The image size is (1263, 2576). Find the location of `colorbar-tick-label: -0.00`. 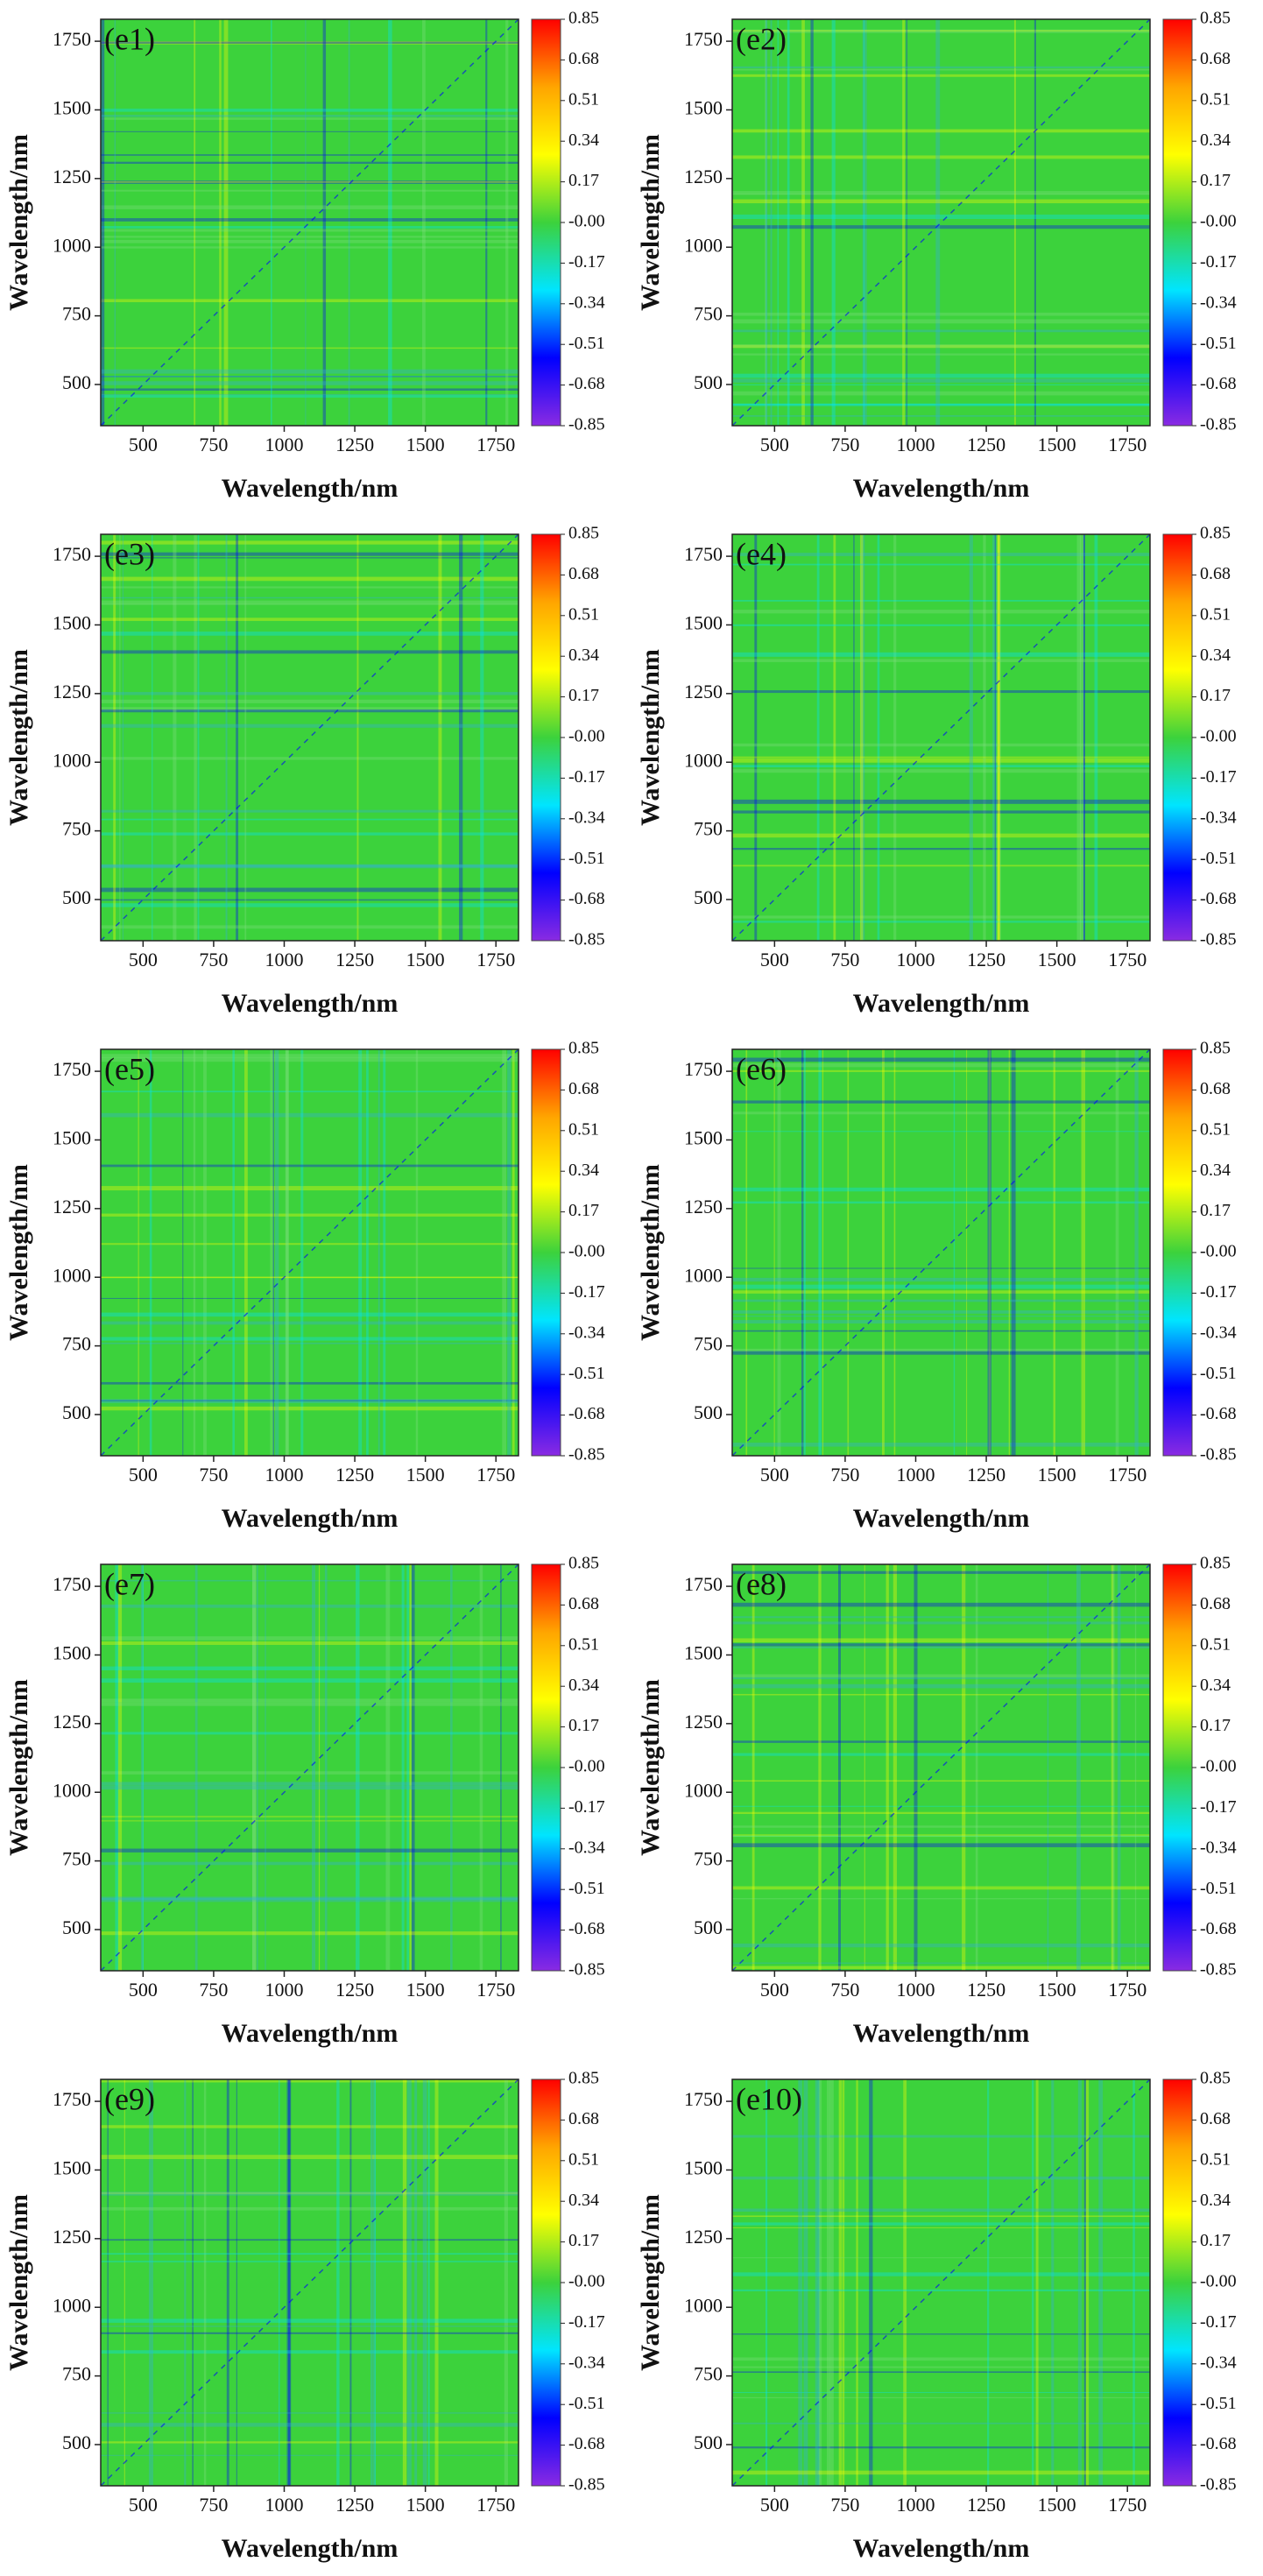

colorbar-tick-label: -0.00 is located at coordinates (587, 1251).